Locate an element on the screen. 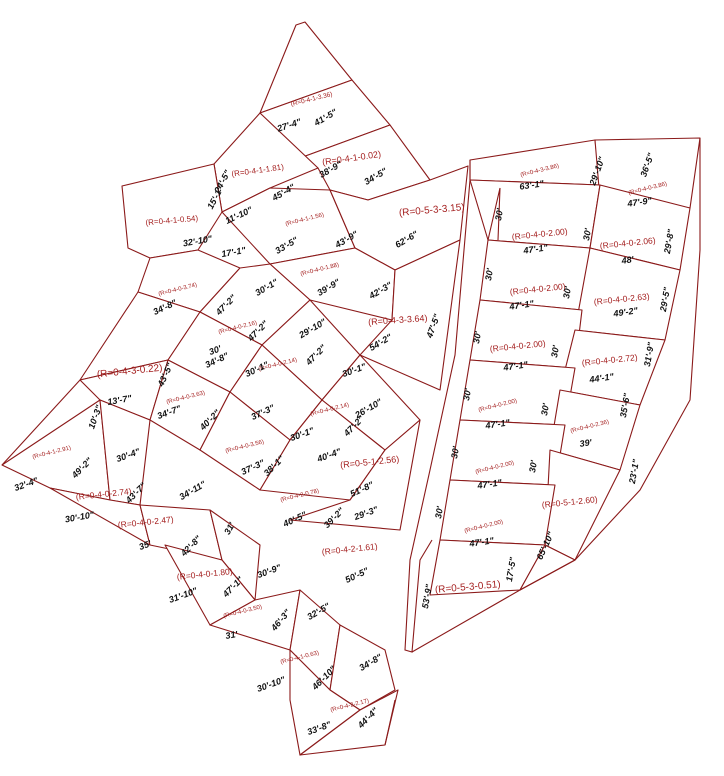  plot-dimension-label: 29'-5" is located at coordinates (665, 299).